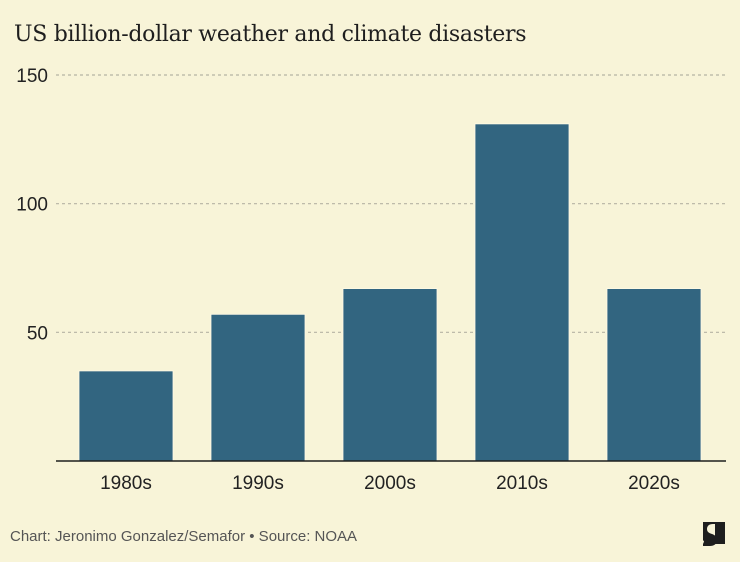 The image size is (740, 562). I want to click on x-tick-label: 1990s, so click(258, 483).